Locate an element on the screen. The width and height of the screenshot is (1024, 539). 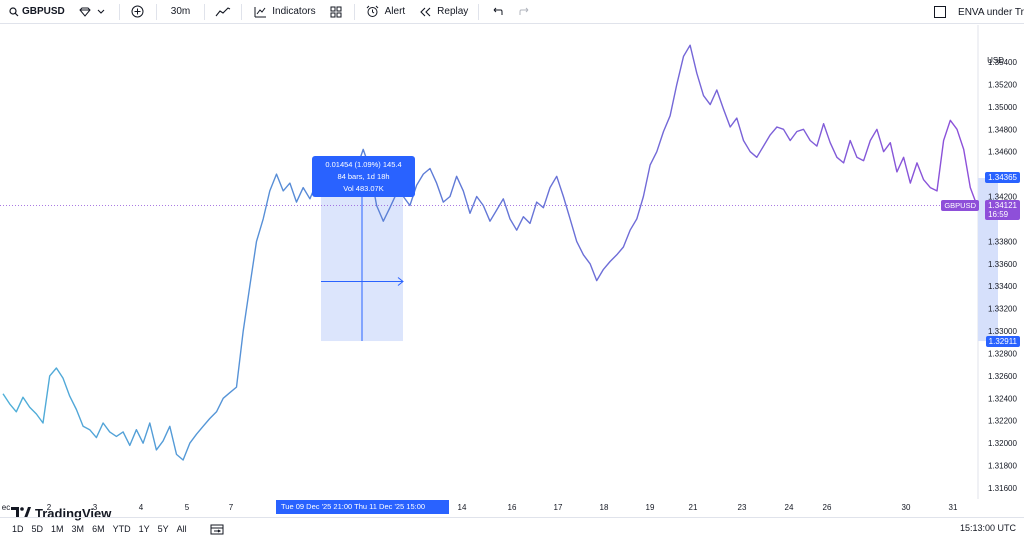
price-tag-bottom: 1.32911 is located at coordinates (1002, 341).